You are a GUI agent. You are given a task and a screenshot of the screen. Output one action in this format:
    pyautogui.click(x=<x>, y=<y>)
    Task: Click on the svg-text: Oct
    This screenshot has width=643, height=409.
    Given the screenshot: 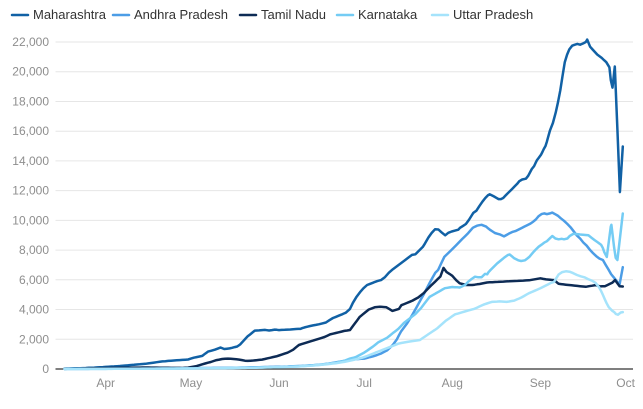 What is the action you would take?
    pyautogui.click(x=625, y=383)
    